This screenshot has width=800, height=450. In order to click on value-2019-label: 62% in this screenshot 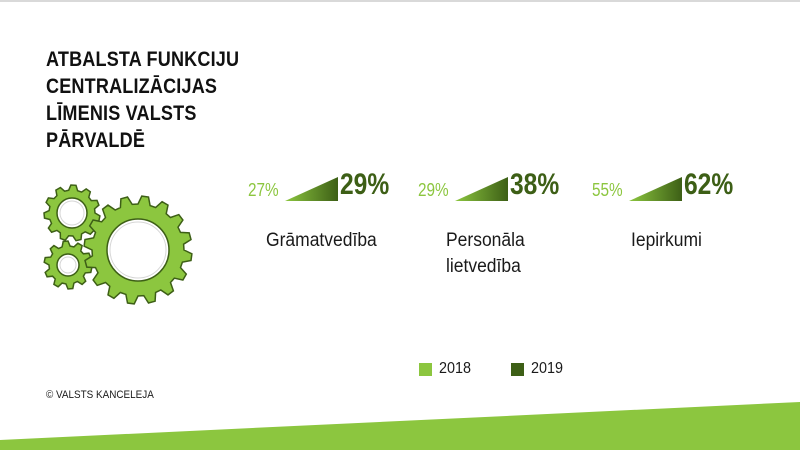, I will do `click(709, 184)`.